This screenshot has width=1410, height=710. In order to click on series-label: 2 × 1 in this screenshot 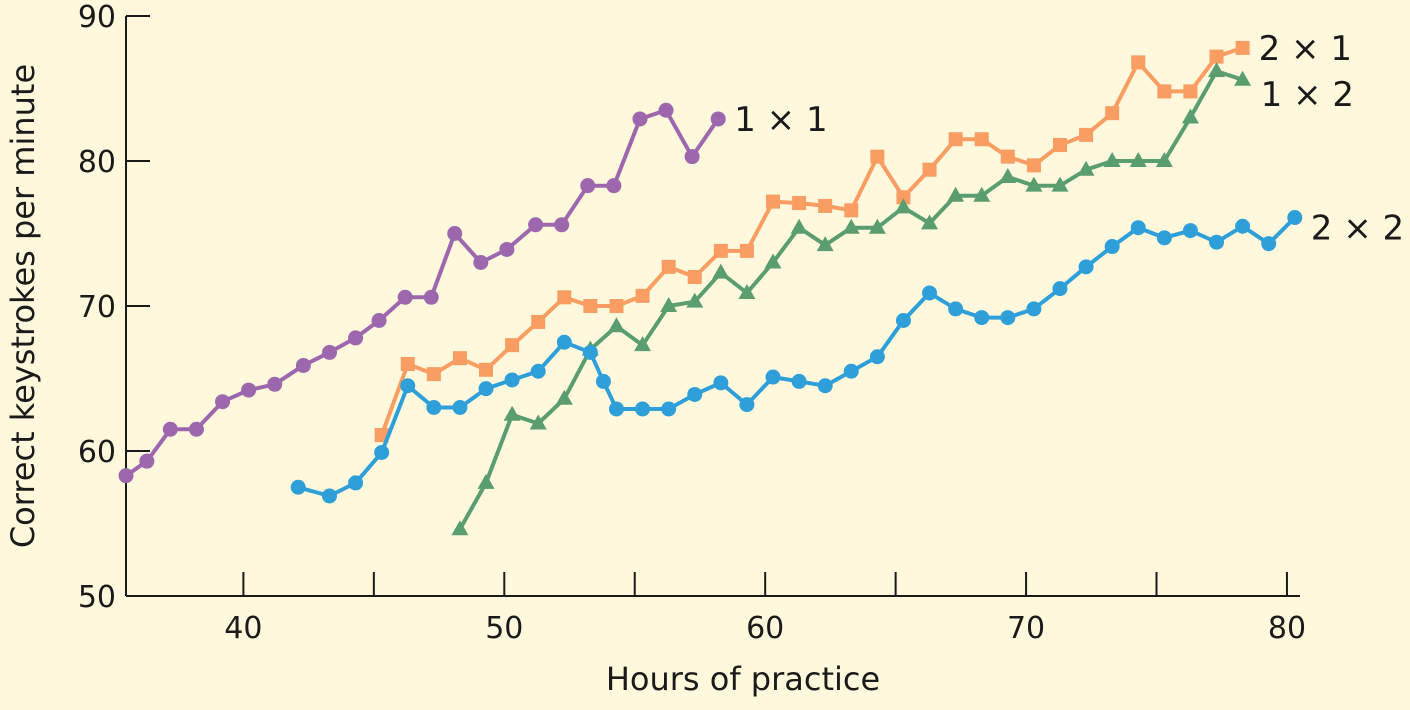, I will do `click(1305, 49)`.